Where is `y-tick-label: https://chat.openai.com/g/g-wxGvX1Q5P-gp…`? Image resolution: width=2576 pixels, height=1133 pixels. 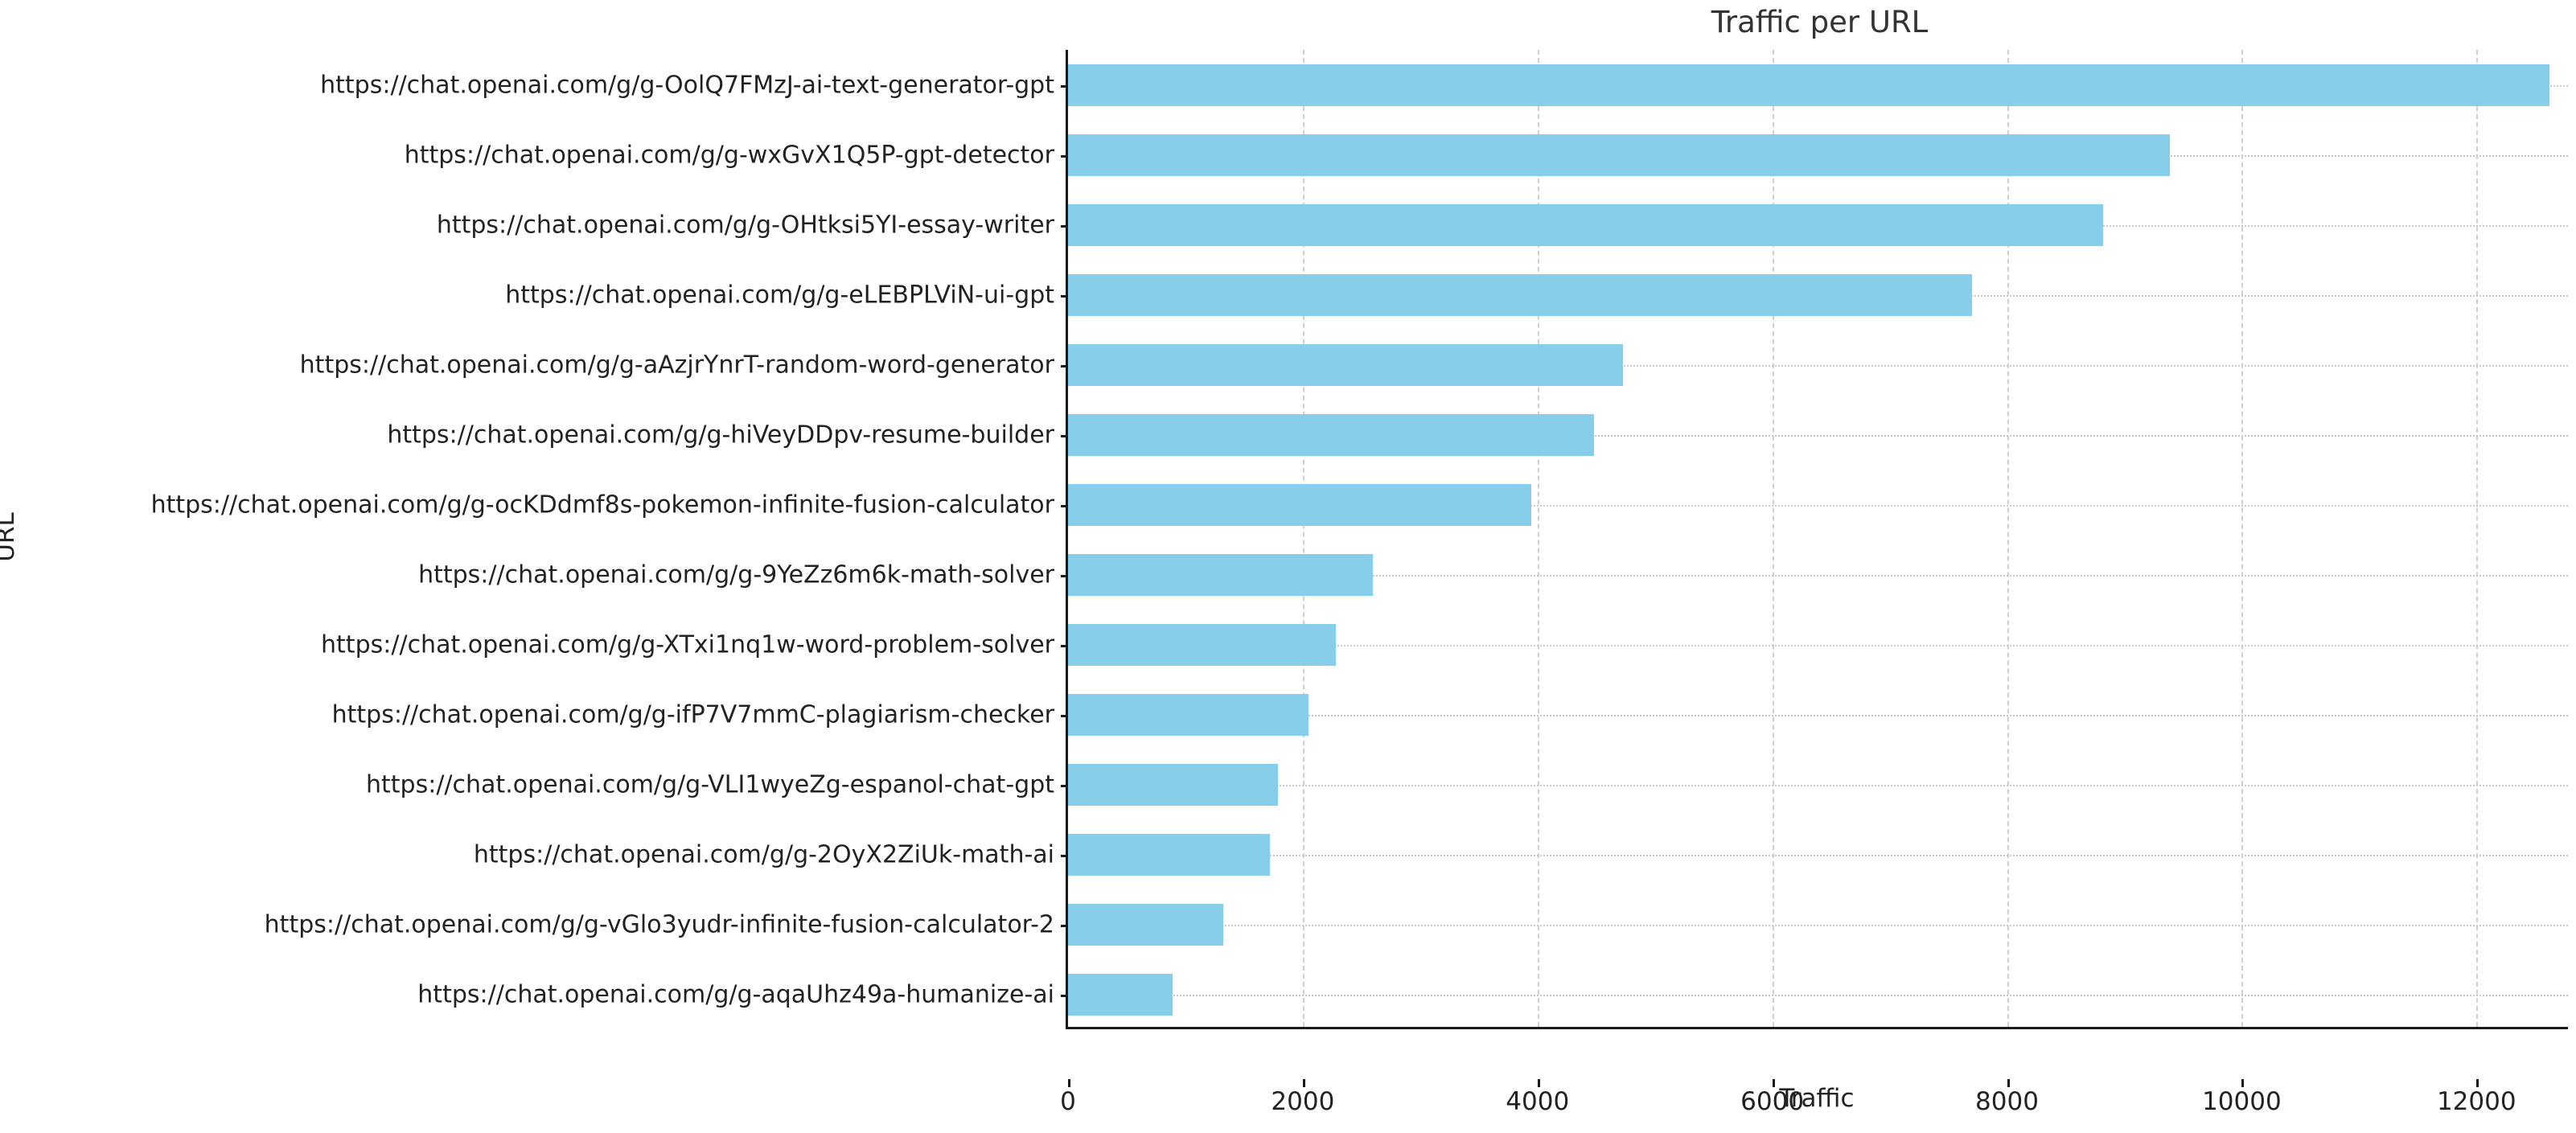 y-tick-label: https://chat.openai.com/g/g-wxGvX1Q5P-gp… is located at coordinates (729, 155).